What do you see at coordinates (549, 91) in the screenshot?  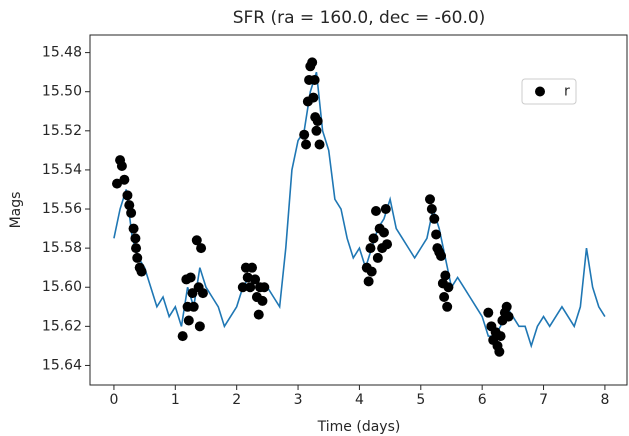 I see `legend-box` at bounding box center [549, 91].